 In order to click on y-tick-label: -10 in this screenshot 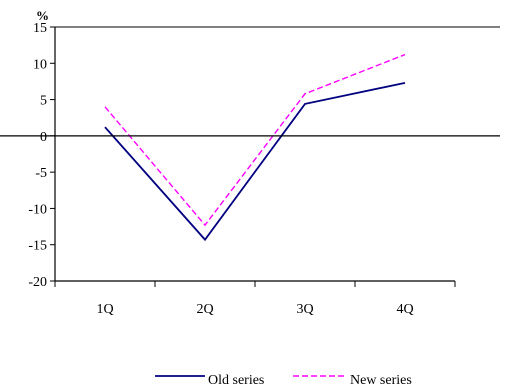, I will do `click(37, 209)`.